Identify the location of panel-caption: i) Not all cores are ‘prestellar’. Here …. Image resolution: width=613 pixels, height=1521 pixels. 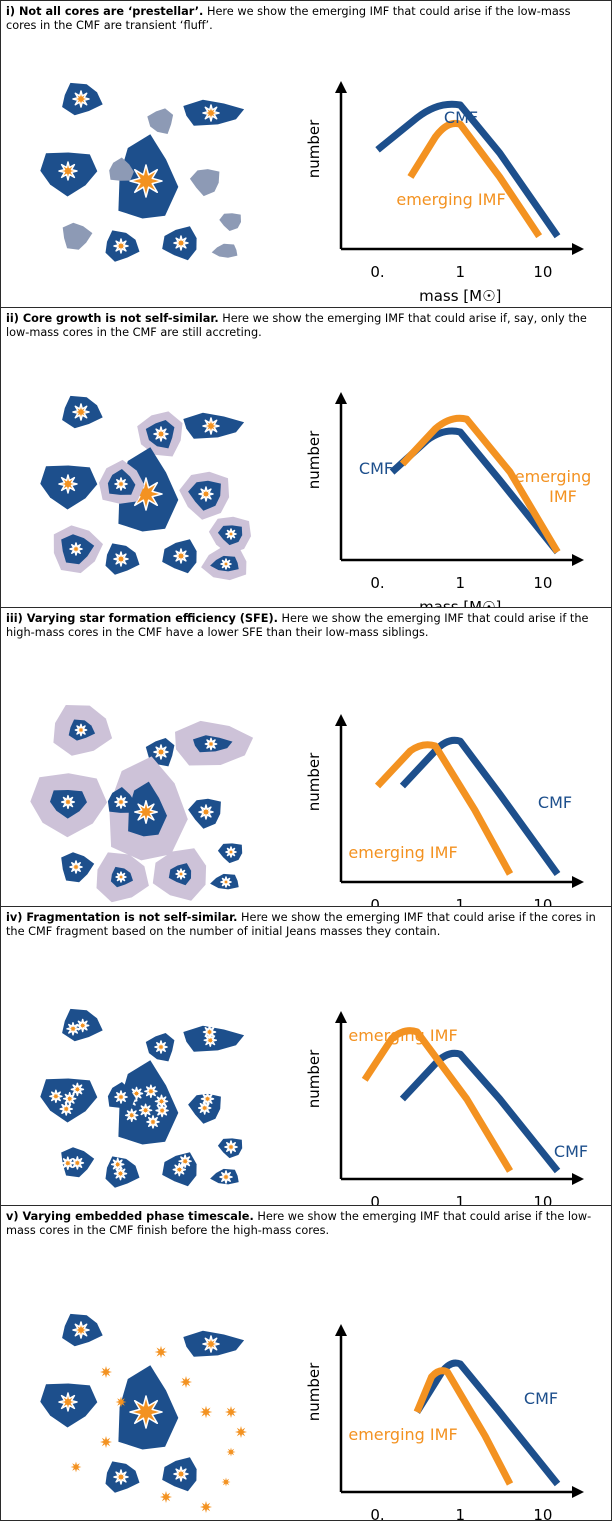
(305, 19).